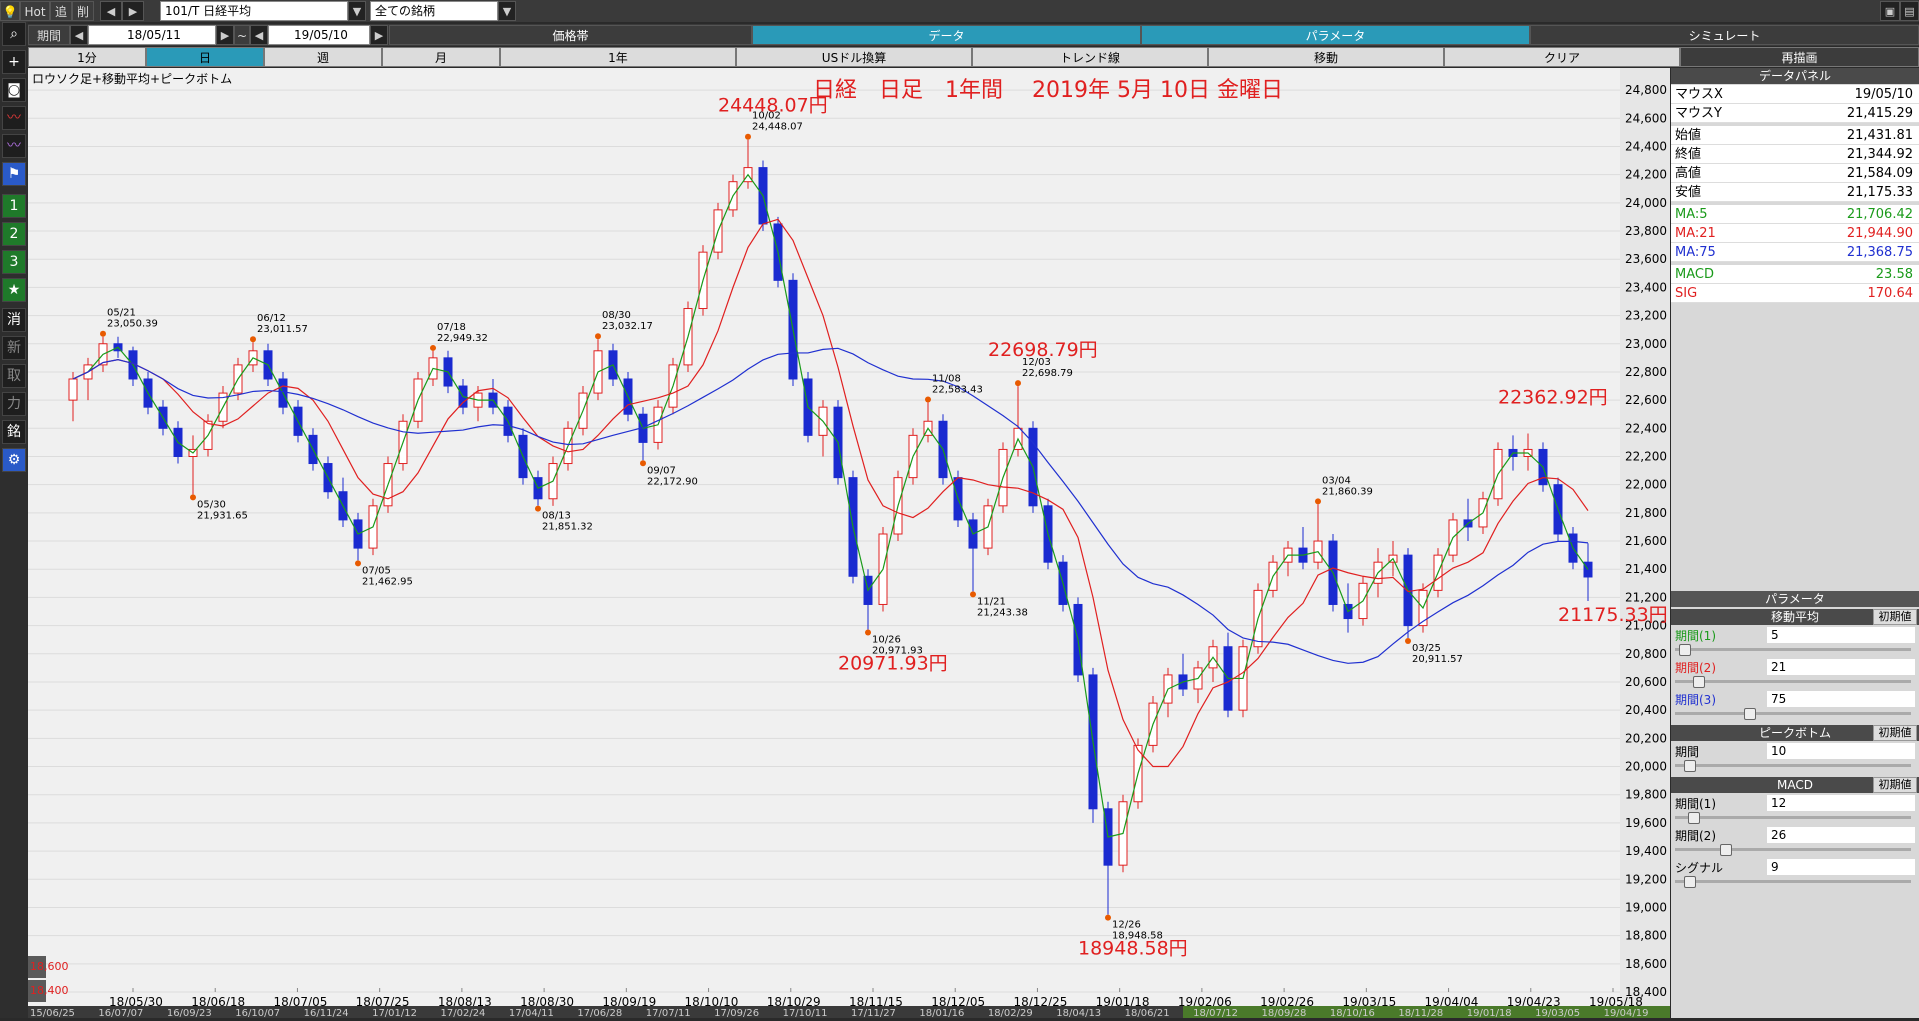 This screenshot has height=1021, width=1919. Describe the element at coordinates (14, 234) in the screenshot. I see `preset-2-icon: 2` at that location.